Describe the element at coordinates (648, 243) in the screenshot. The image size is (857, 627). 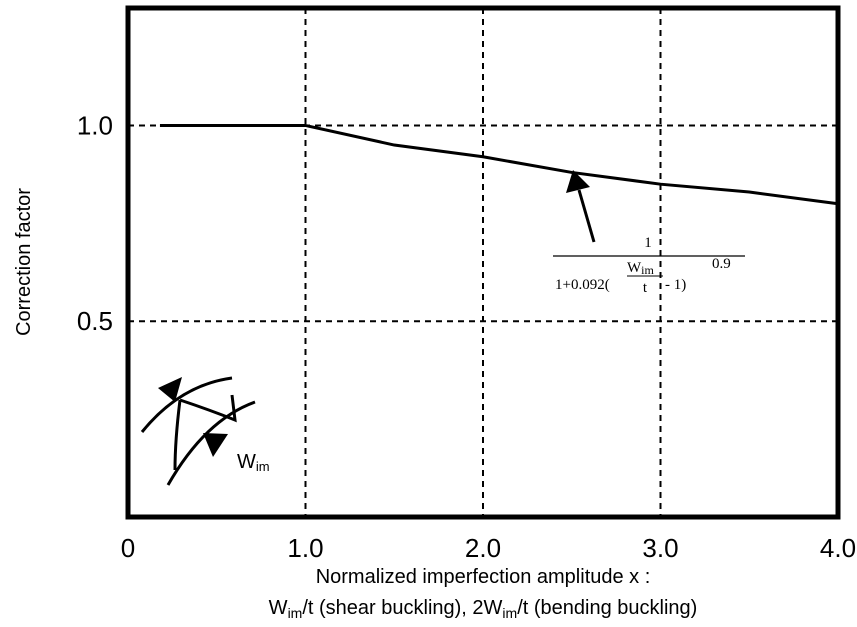
I see `formula-numerator: 1` at that location.